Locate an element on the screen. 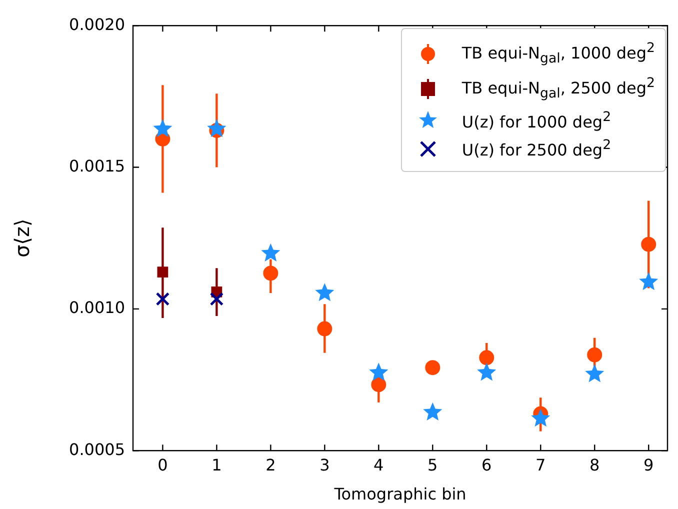 The width and height of the screenshot is (678, 509). x-tick-label: 0 is located at coordinates (163, 464).